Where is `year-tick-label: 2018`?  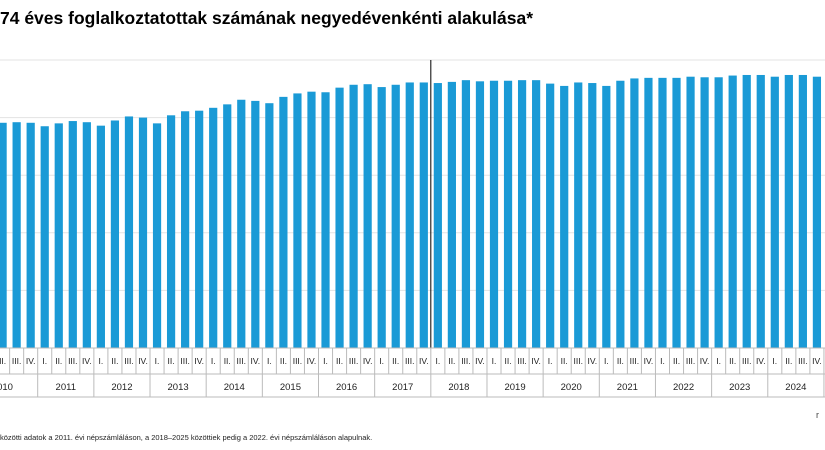 year-tick-label: 2018 is located at coordinates (458, 387).